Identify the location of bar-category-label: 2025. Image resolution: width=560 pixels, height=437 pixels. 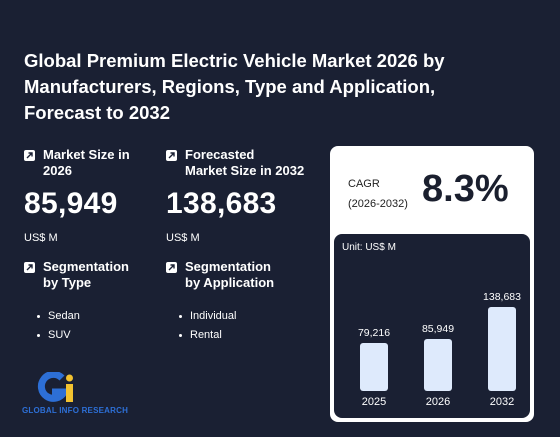
(374, 402).